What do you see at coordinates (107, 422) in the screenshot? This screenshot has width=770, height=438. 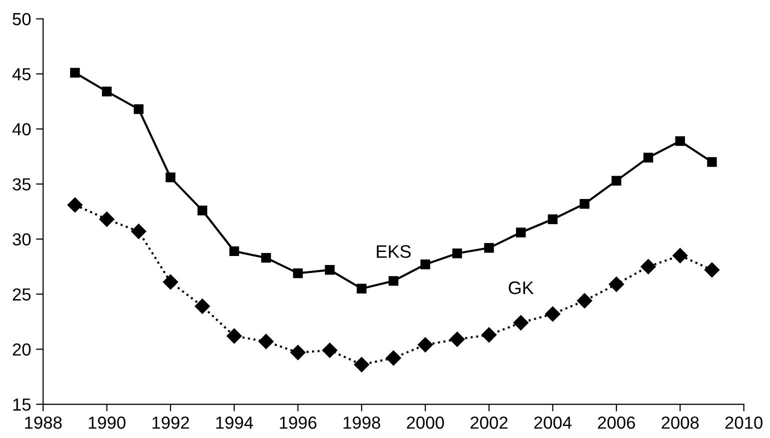 I see `x-tick-label: 1990` at bounding box center [107, 422].